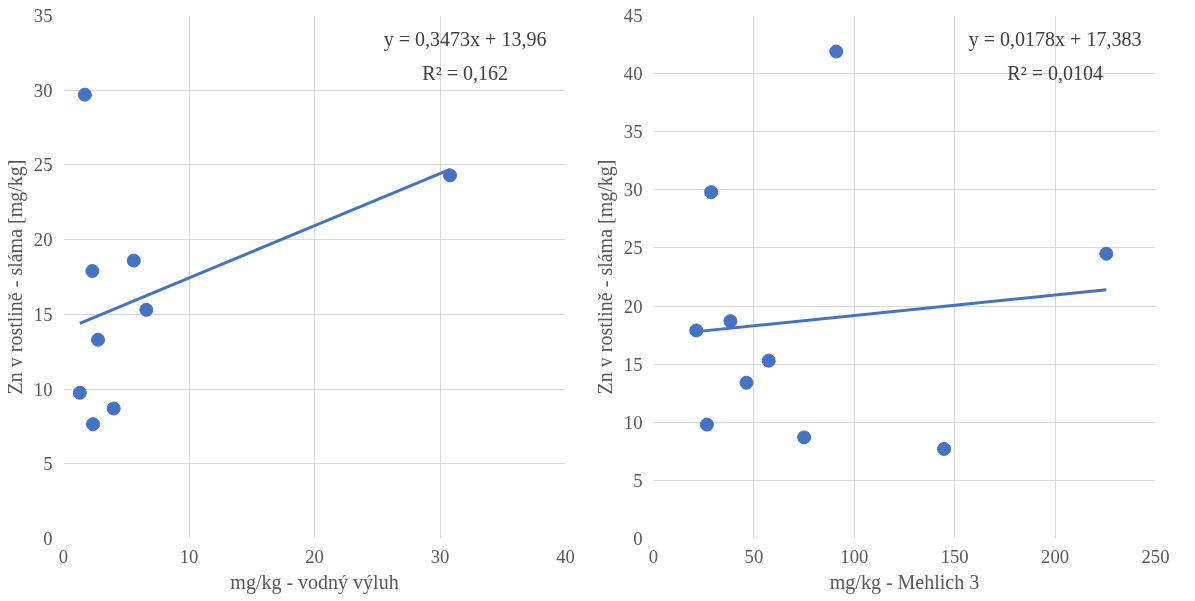 This screenshot has height=601, width=1195. I want to click on annotation: R² = 0,0104, so click(1055, 73).